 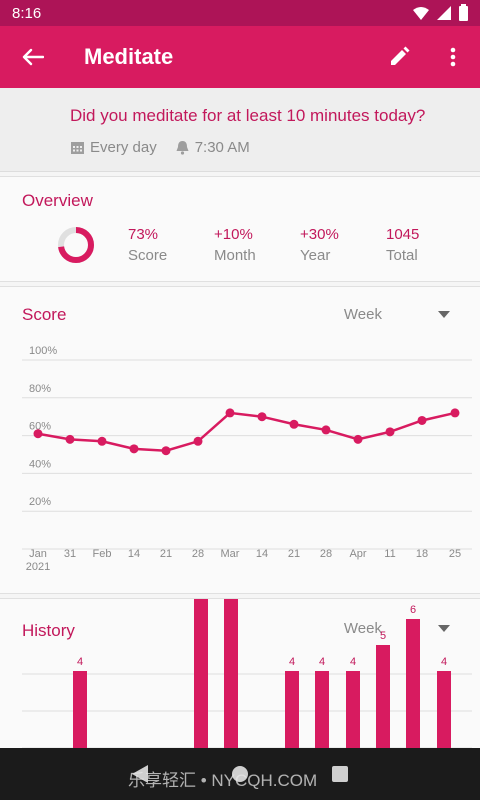 What do you see at coordinates (235, 255) in the screenshot?
I see `stat-month-label: Month` at bounding box center [235, 255].